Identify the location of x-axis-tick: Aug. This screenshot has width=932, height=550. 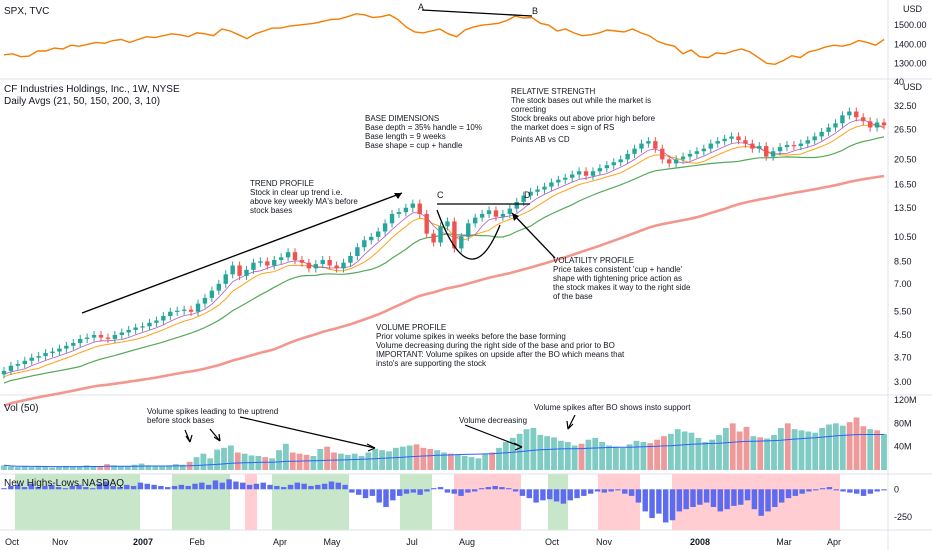
(467, 542).